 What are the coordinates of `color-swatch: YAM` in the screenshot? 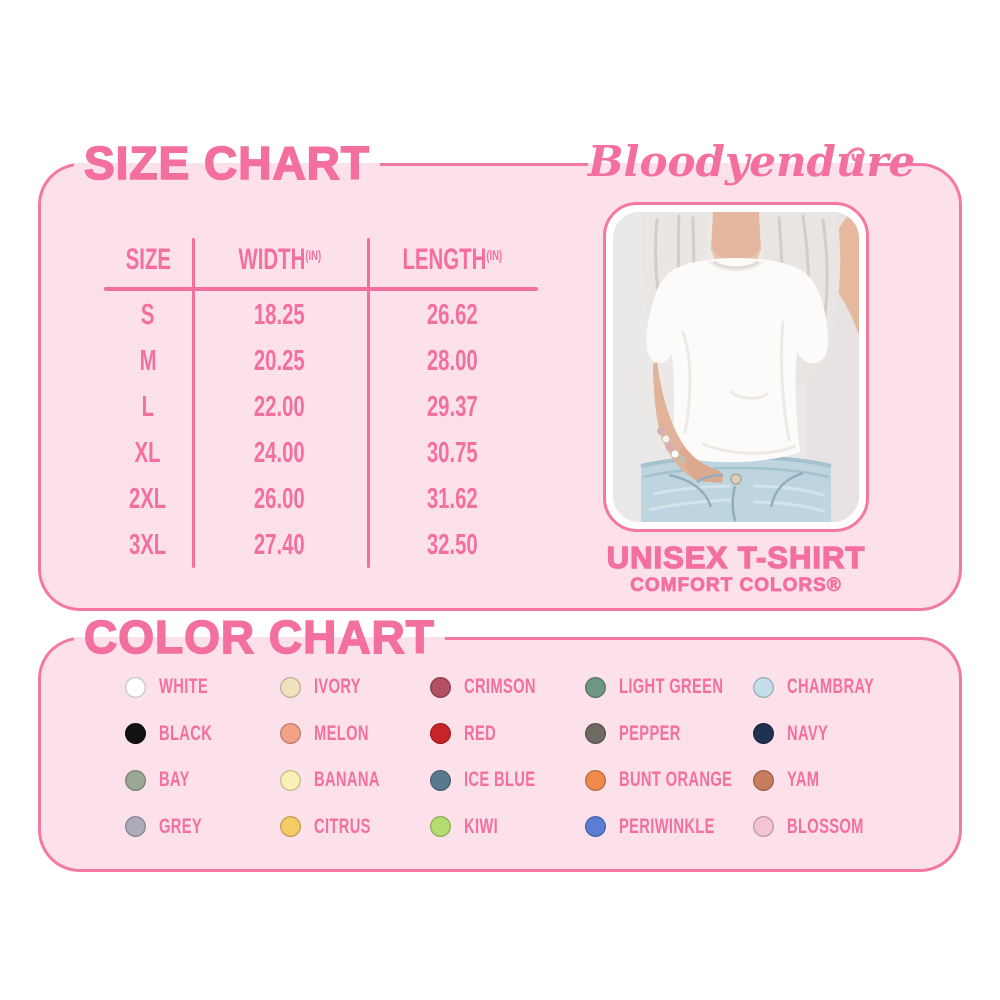 It's located at (838, 780).